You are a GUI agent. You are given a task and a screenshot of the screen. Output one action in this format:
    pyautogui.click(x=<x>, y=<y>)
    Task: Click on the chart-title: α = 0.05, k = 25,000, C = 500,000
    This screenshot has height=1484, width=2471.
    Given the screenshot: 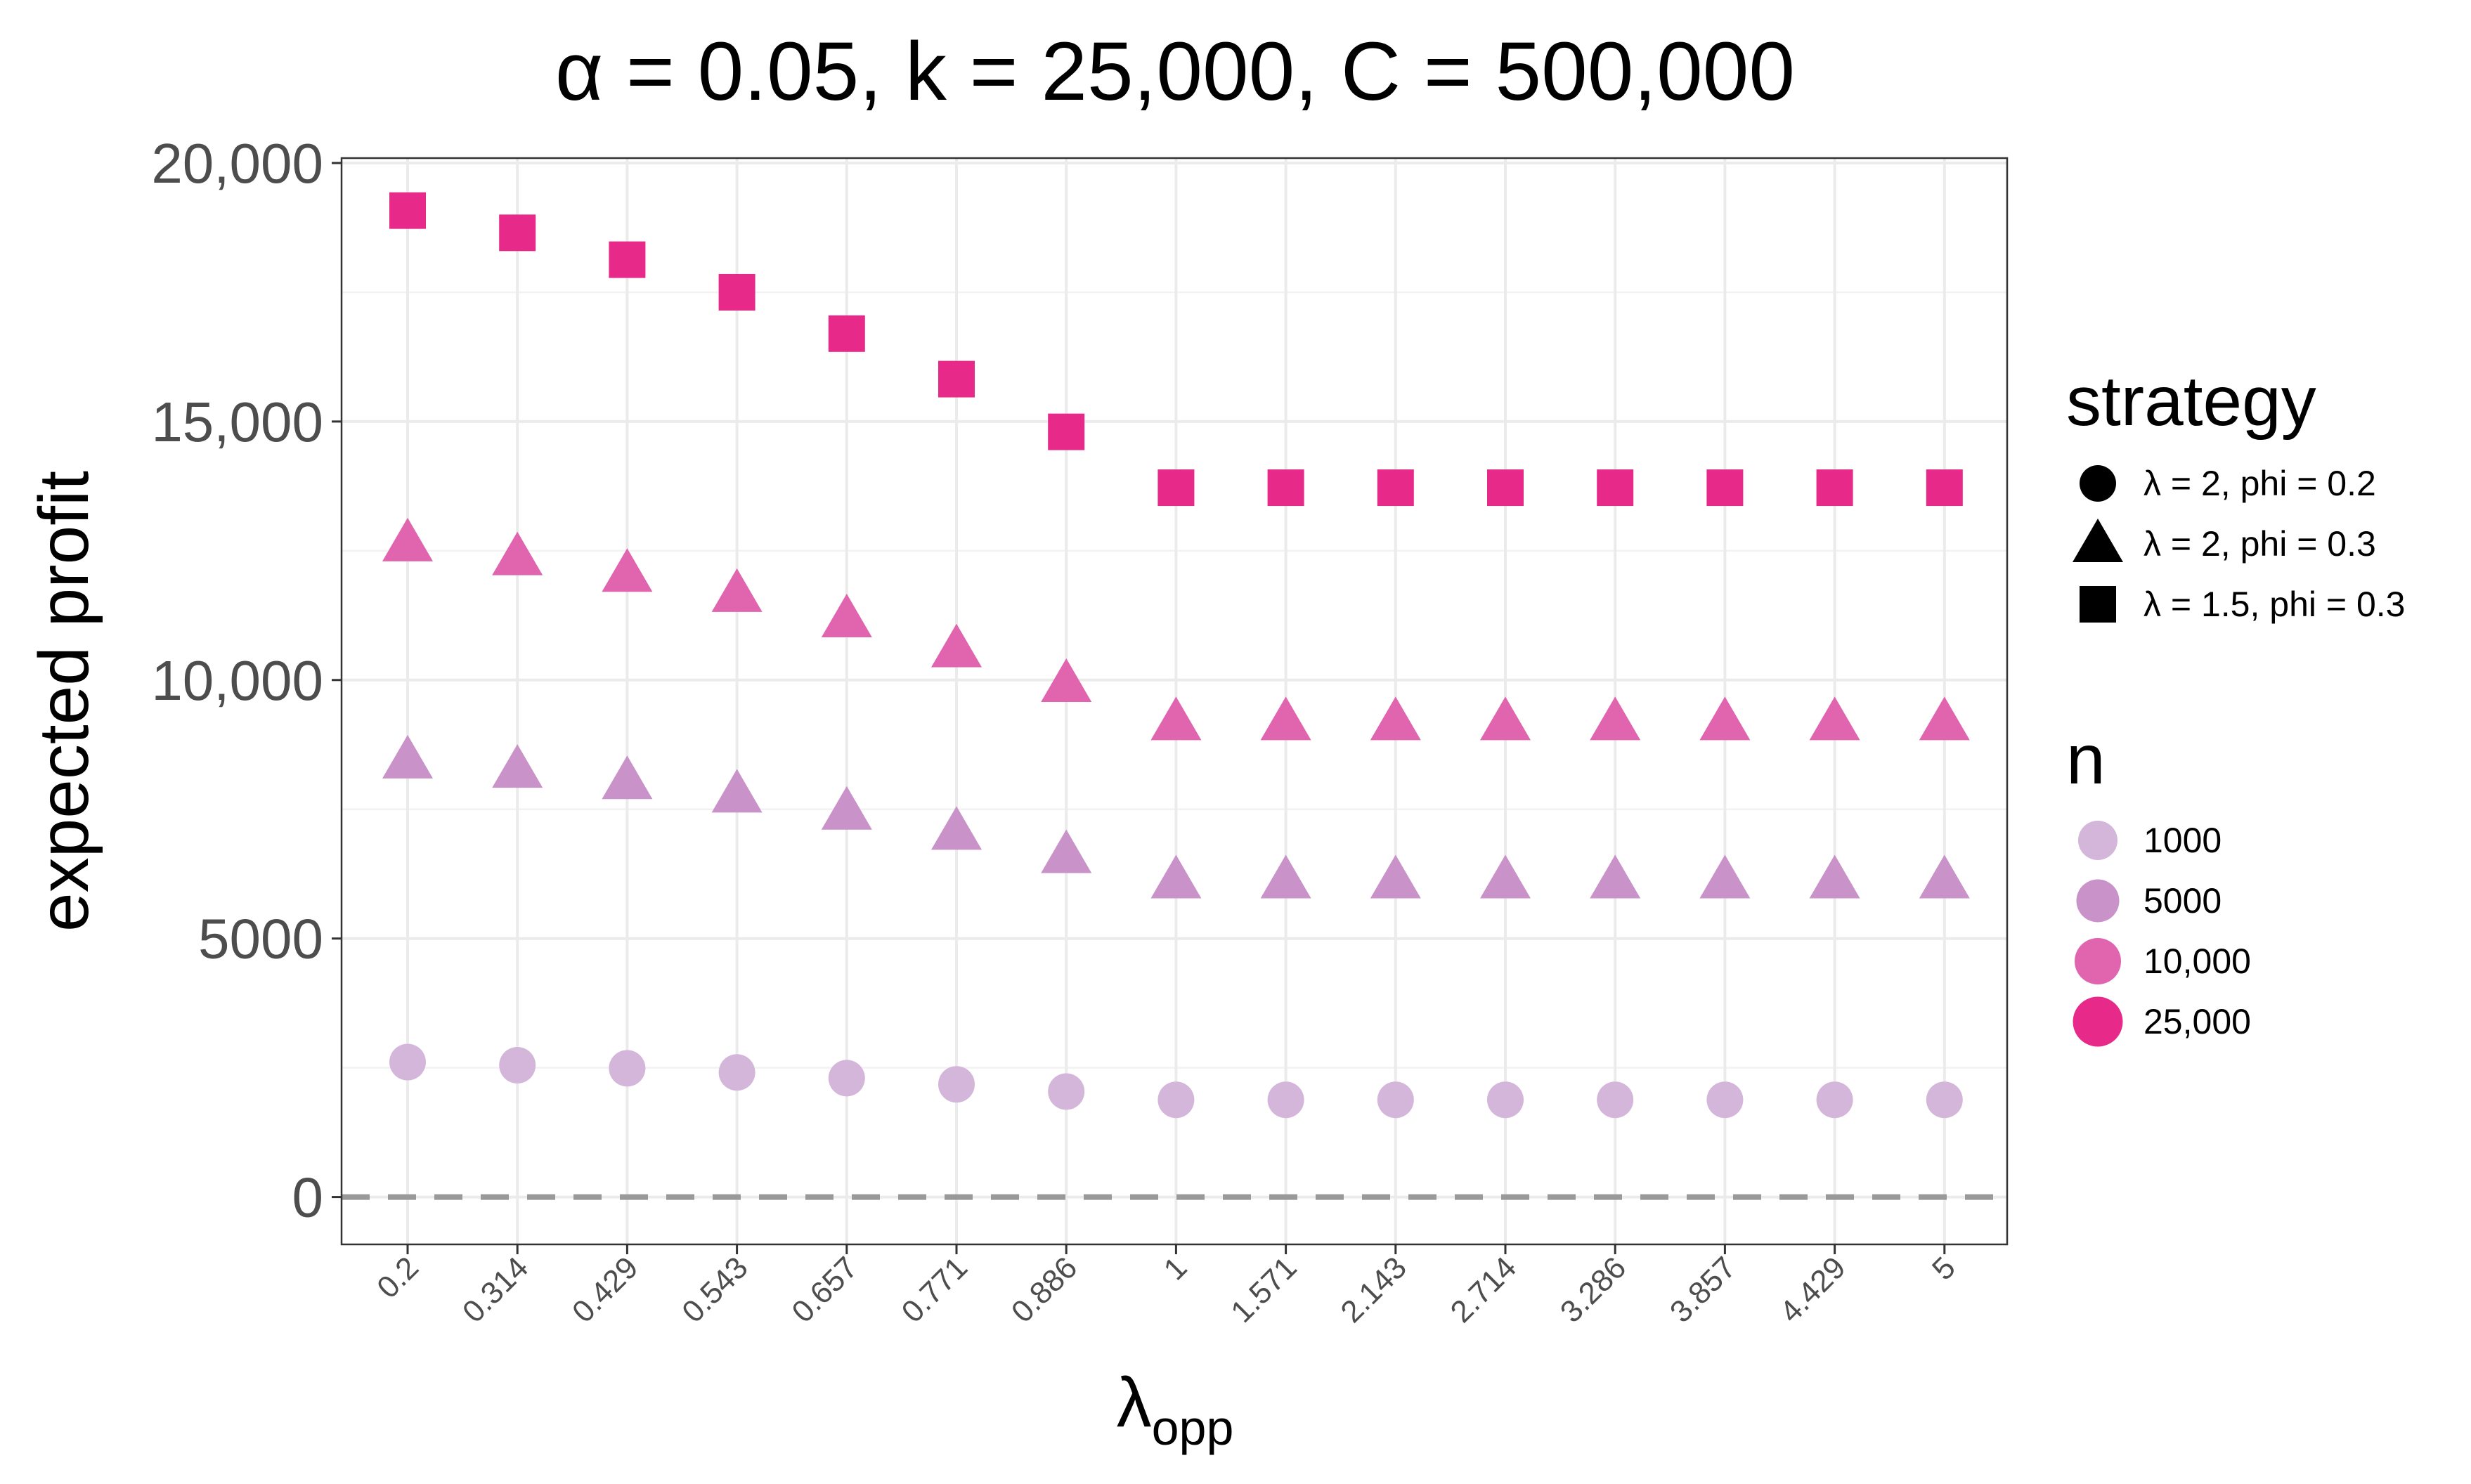 What is the action you would take?
    pyautogui.click(x=1175, y=71)
    